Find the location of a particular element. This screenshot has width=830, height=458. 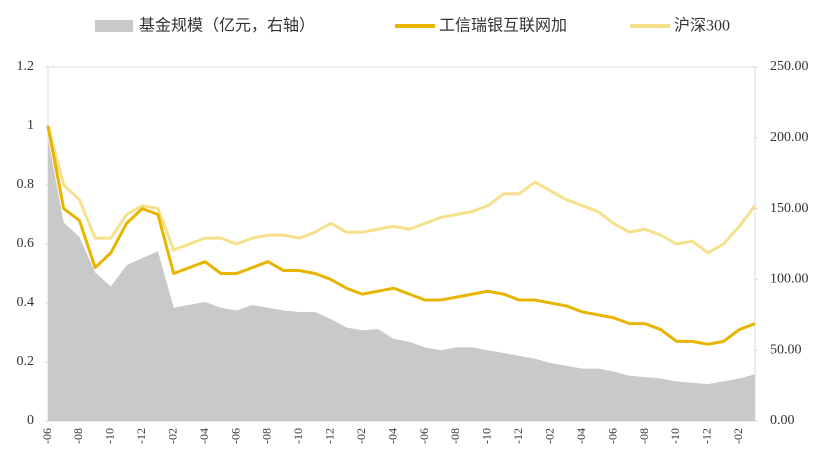

y-tick-label: 0.6 is located at coordinates (26, 243).